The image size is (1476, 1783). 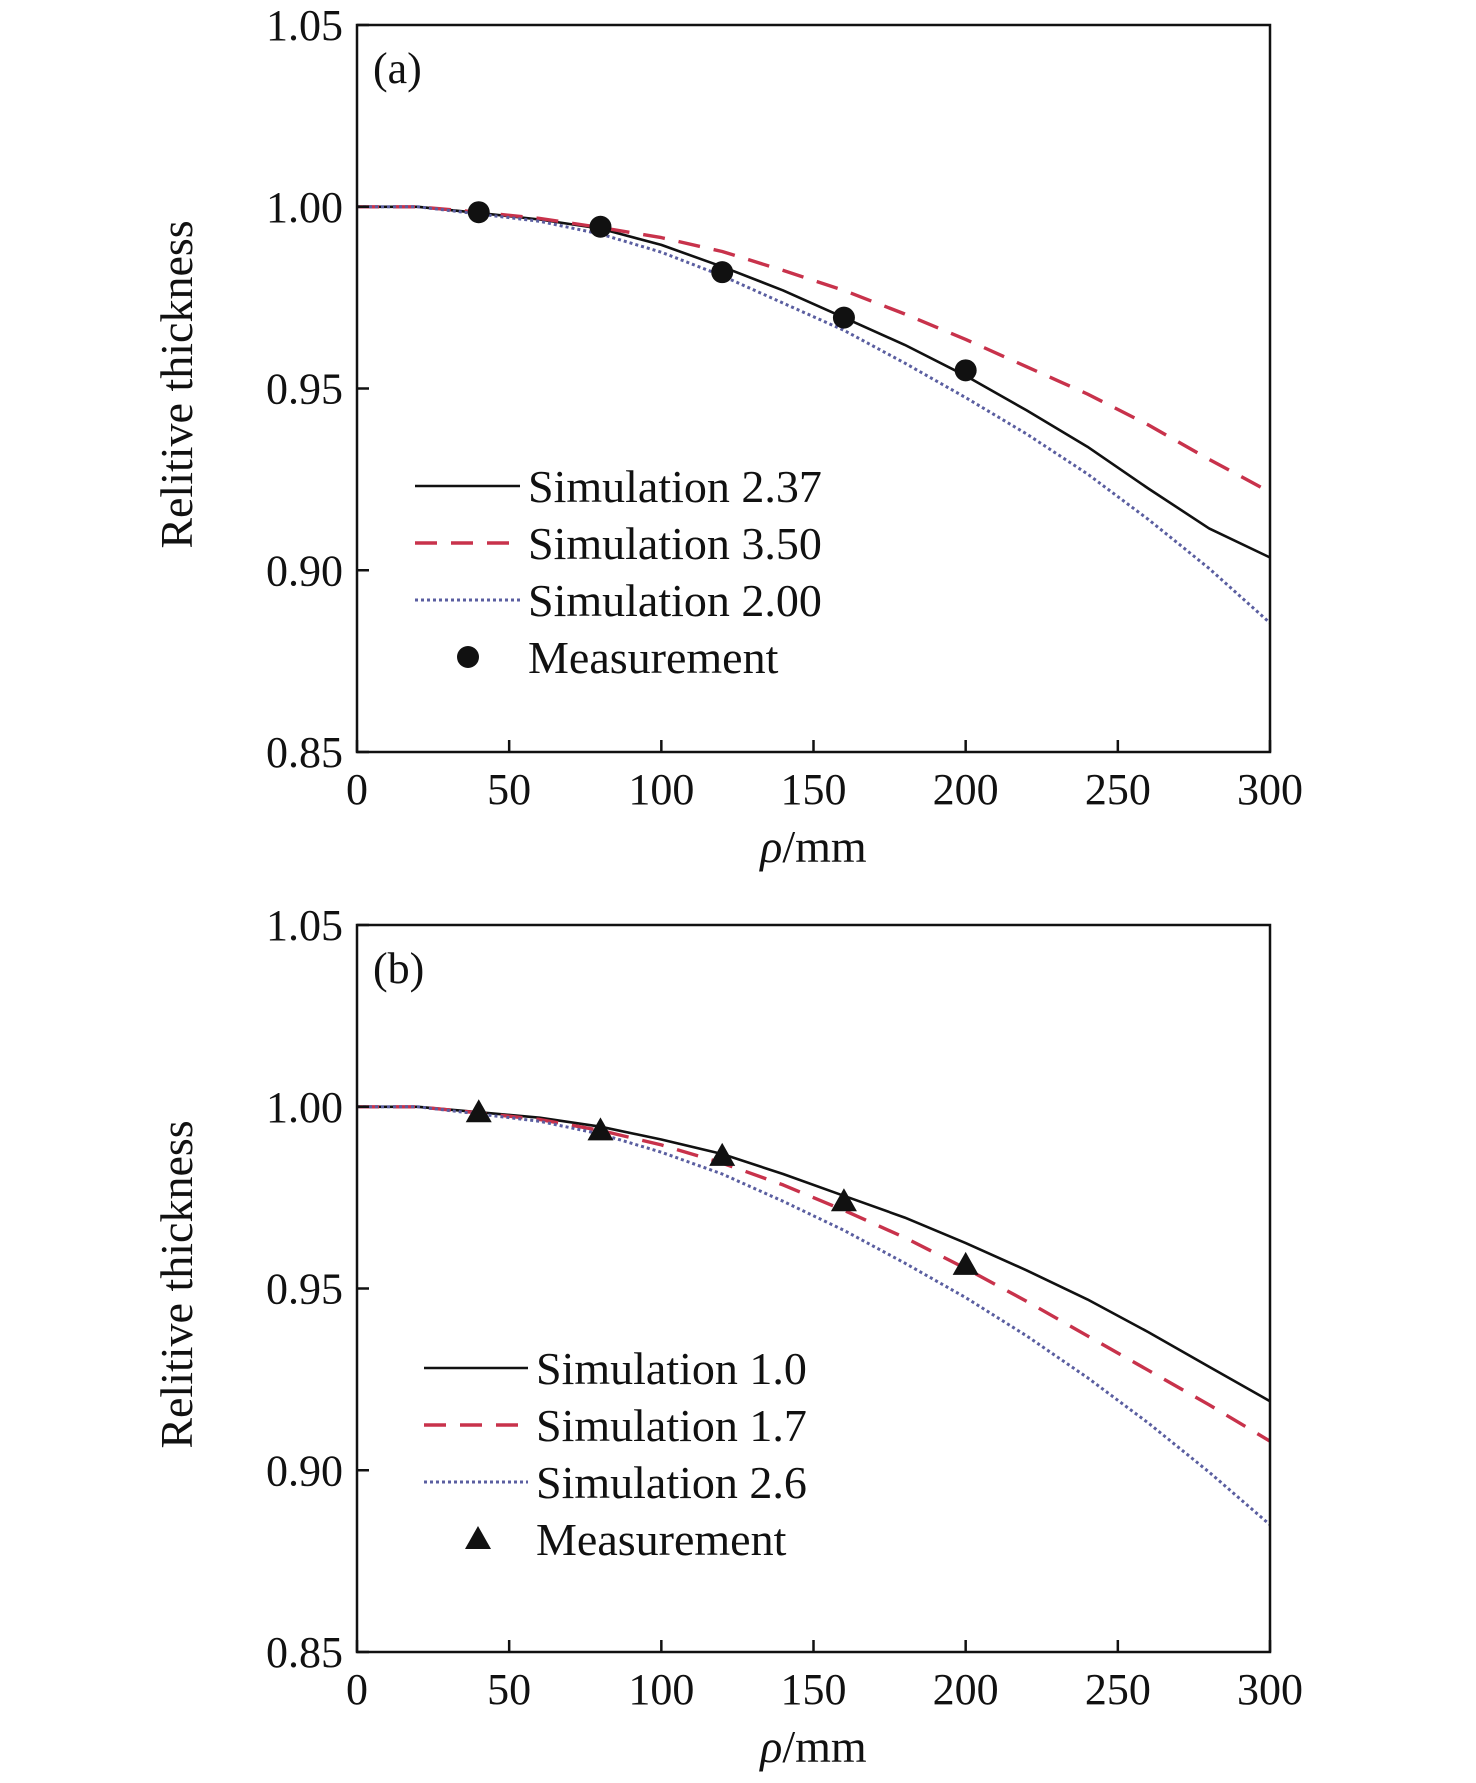 I want to click on legend-item: Simulation 2.6, so click(x=615, y=1482).